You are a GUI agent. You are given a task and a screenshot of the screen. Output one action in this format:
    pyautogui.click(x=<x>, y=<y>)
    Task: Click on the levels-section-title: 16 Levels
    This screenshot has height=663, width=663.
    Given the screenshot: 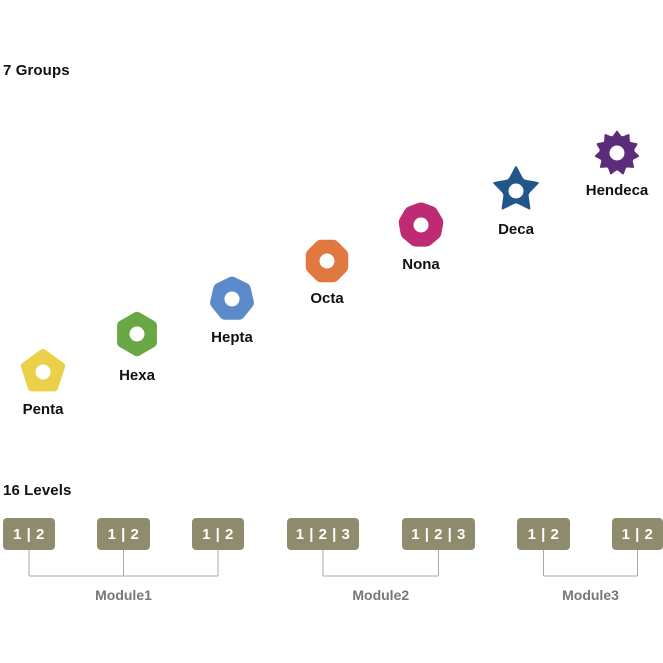 What is the action you would take?
    pyautogui.click(x=37, y=490)
    